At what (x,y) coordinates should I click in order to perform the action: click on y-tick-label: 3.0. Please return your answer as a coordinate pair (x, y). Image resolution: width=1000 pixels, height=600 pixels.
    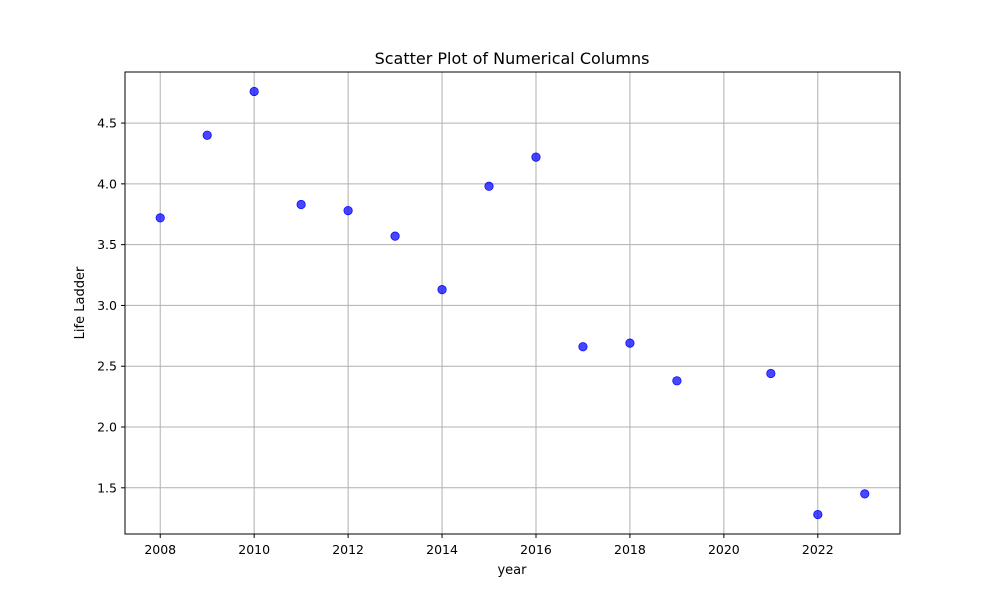
    Looking at the image, I should click on (107, 305).